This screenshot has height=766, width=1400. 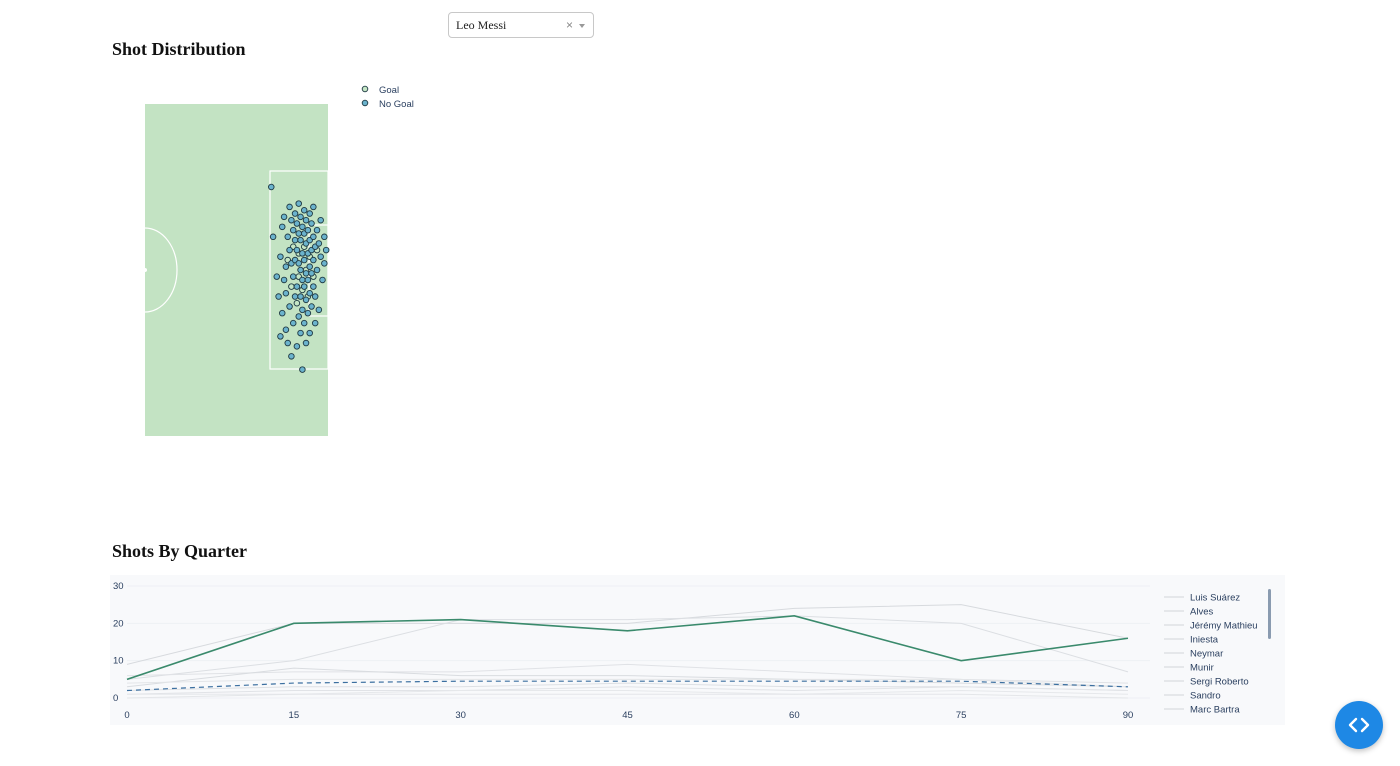 What do you see at coordinates (294, 715) in the screenshot?
I see `x-tick-label: 15` at bounding box center [294, 715].